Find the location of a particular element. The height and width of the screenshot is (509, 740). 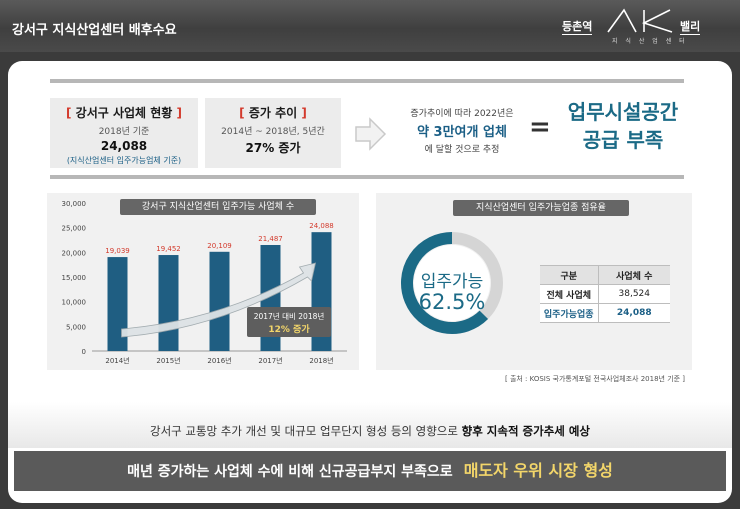

headline-line-2: 공급 부족 is located at coordinates (623, 140).